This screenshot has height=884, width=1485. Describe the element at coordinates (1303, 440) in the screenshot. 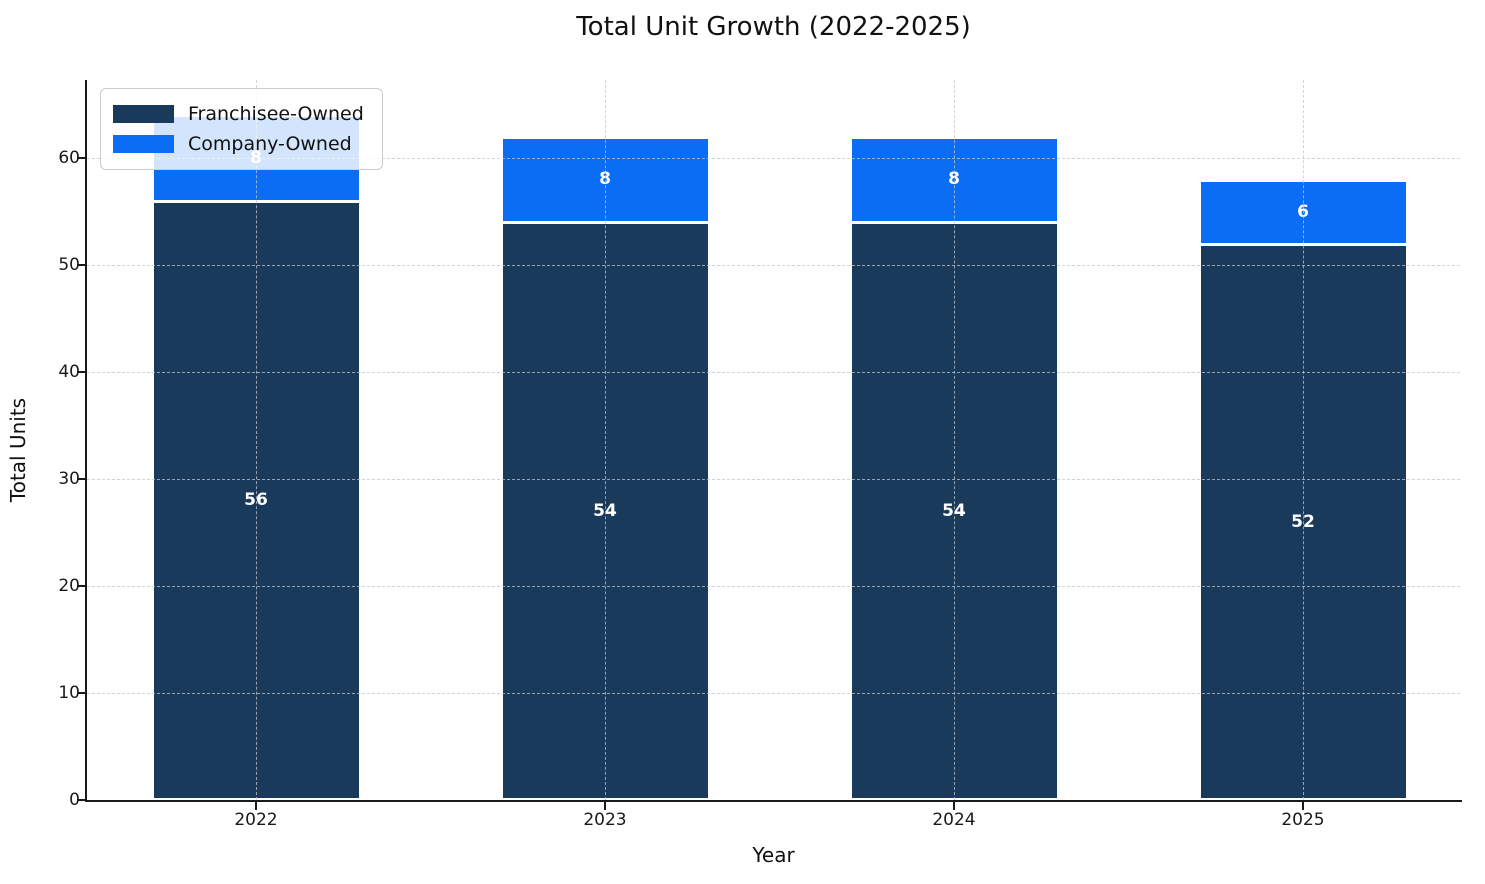

I see `gridline-vertical-2025` at that location.